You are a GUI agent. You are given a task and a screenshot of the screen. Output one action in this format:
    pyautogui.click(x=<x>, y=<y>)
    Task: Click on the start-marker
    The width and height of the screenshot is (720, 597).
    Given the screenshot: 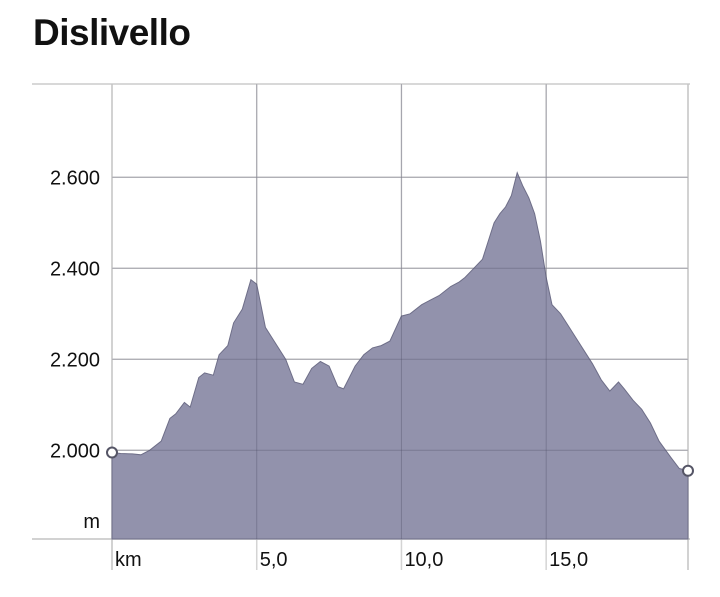 What is the action you would take?
    pyautogui.click(x=112, y=452)
    